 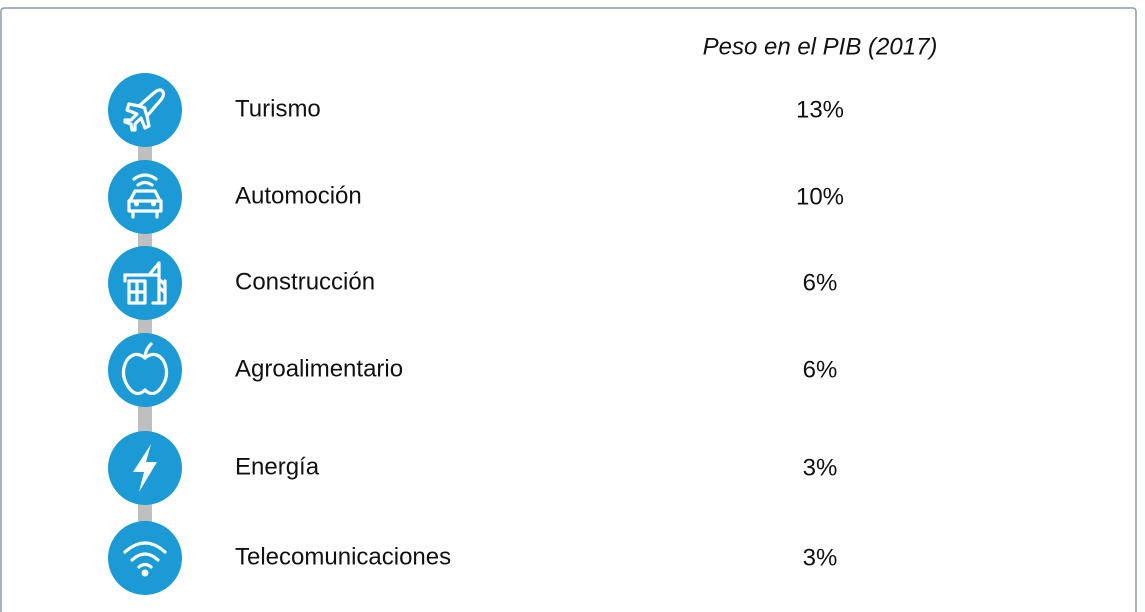 I want to click on row: Agroalimentario 6%, so click(x=472, y=370).